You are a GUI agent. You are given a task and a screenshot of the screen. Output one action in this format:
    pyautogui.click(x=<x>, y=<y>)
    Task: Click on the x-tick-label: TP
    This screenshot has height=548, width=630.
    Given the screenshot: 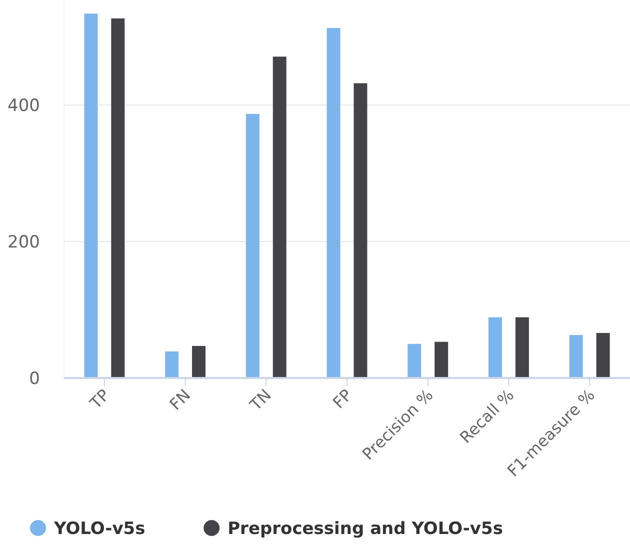 What is the action you would take?
    pyautogui.click(x=99, y=399)
    